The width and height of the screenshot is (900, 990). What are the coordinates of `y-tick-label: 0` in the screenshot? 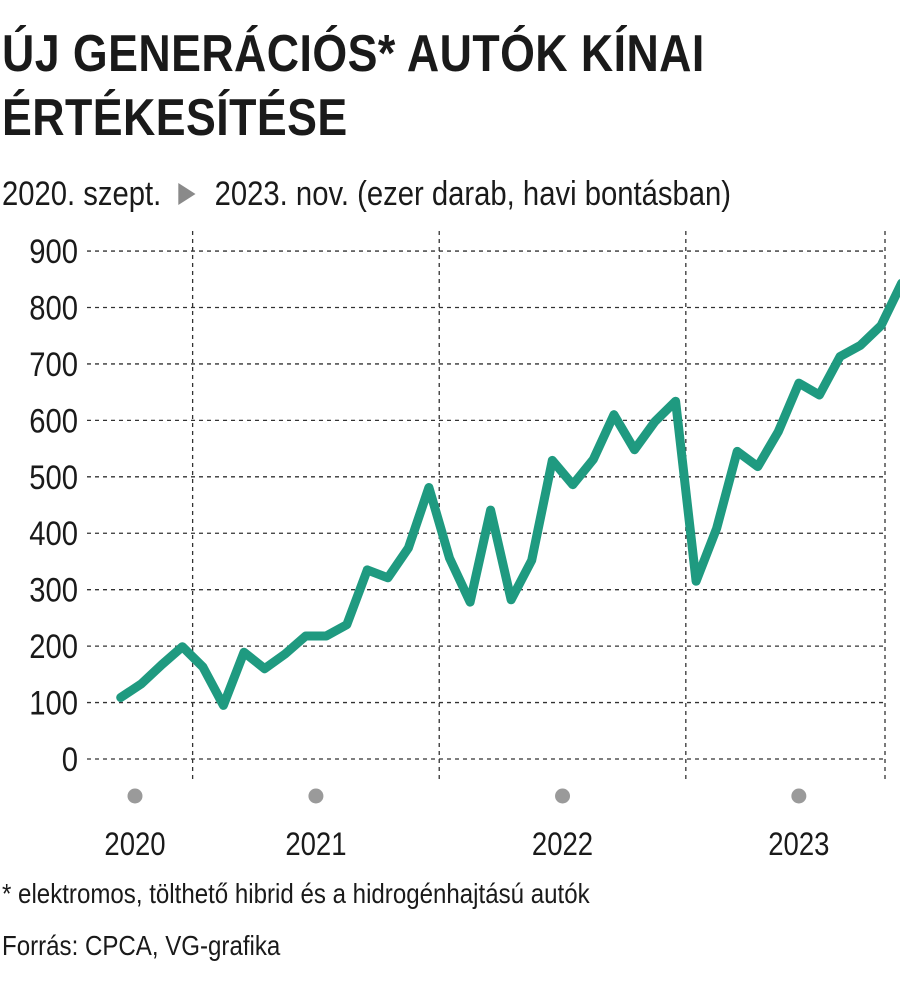 It's located at (70, 759).